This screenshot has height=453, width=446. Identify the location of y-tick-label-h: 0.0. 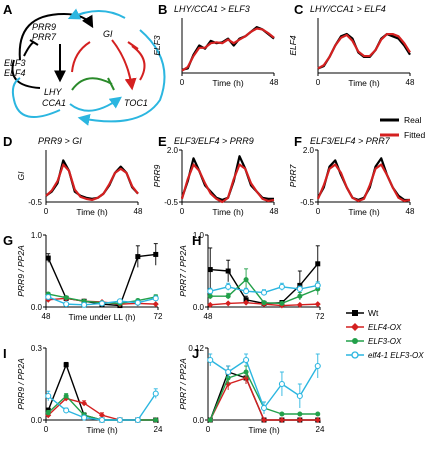
(199, 307).